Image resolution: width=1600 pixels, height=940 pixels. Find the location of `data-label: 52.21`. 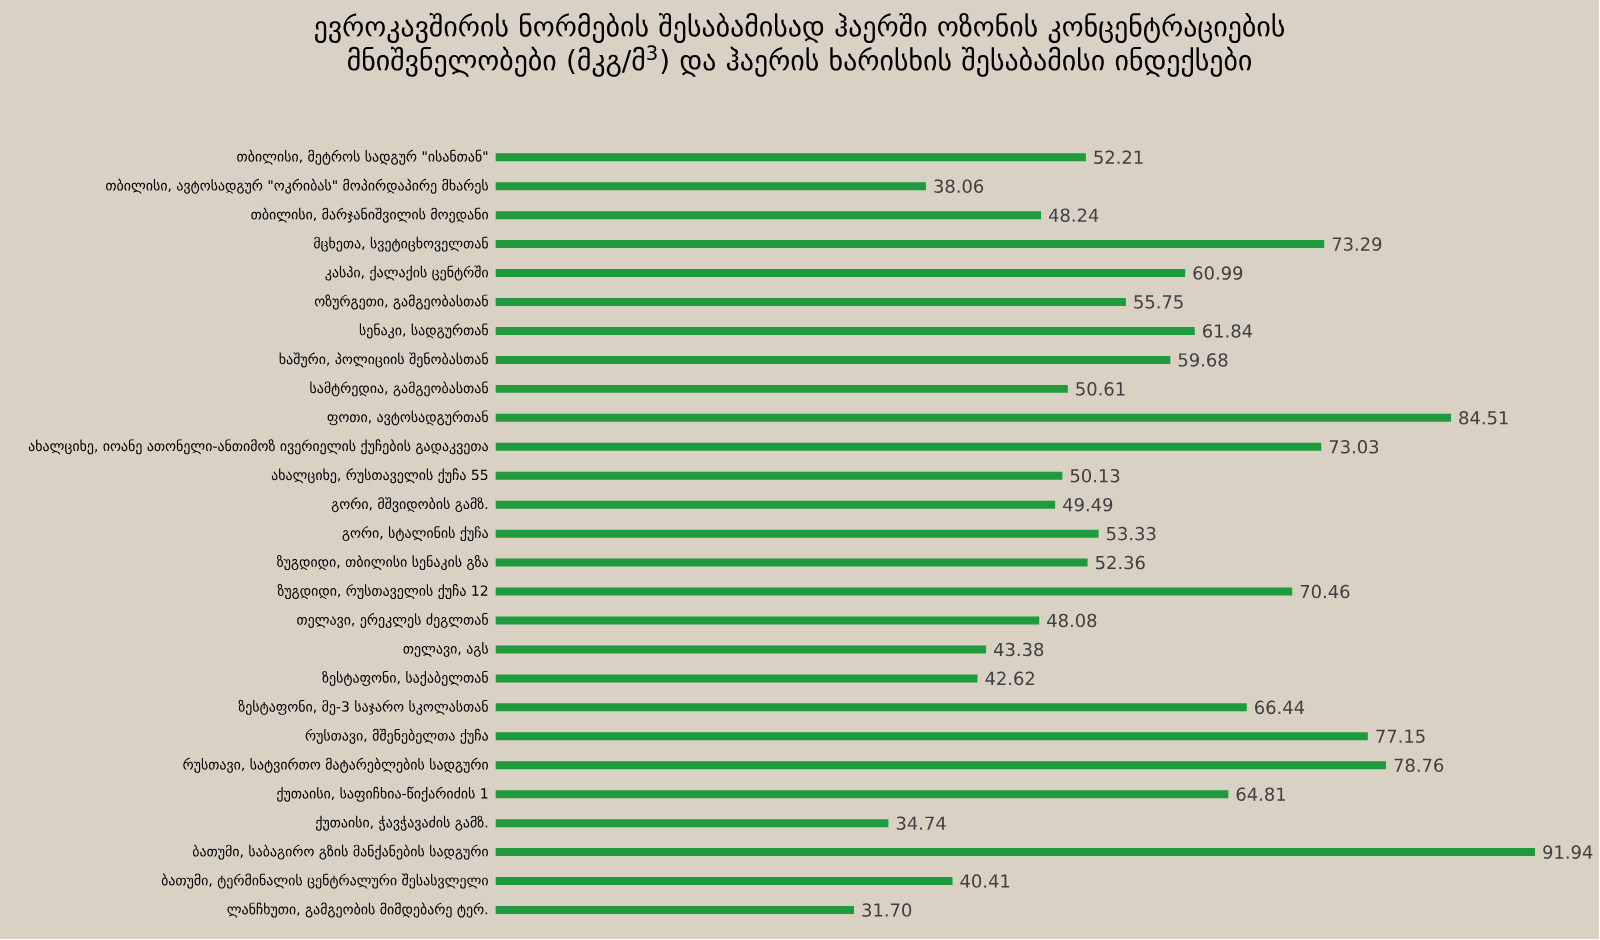

data-label: 52.21 is located at coordinates (1118, 157).